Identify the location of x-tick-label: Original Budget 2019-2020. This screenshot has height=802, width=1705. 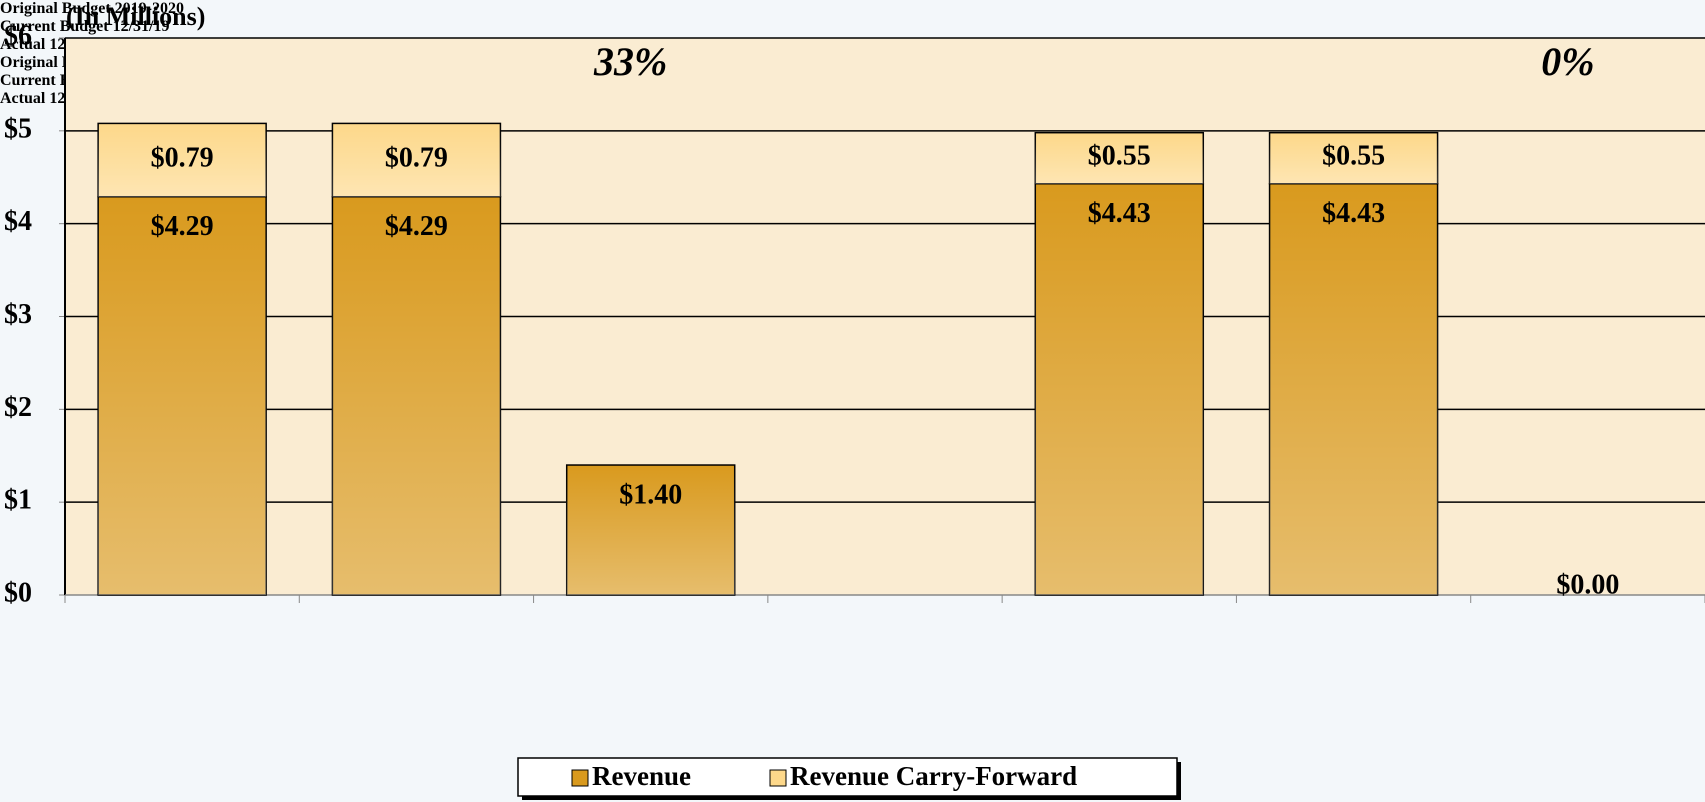
(92, 8).